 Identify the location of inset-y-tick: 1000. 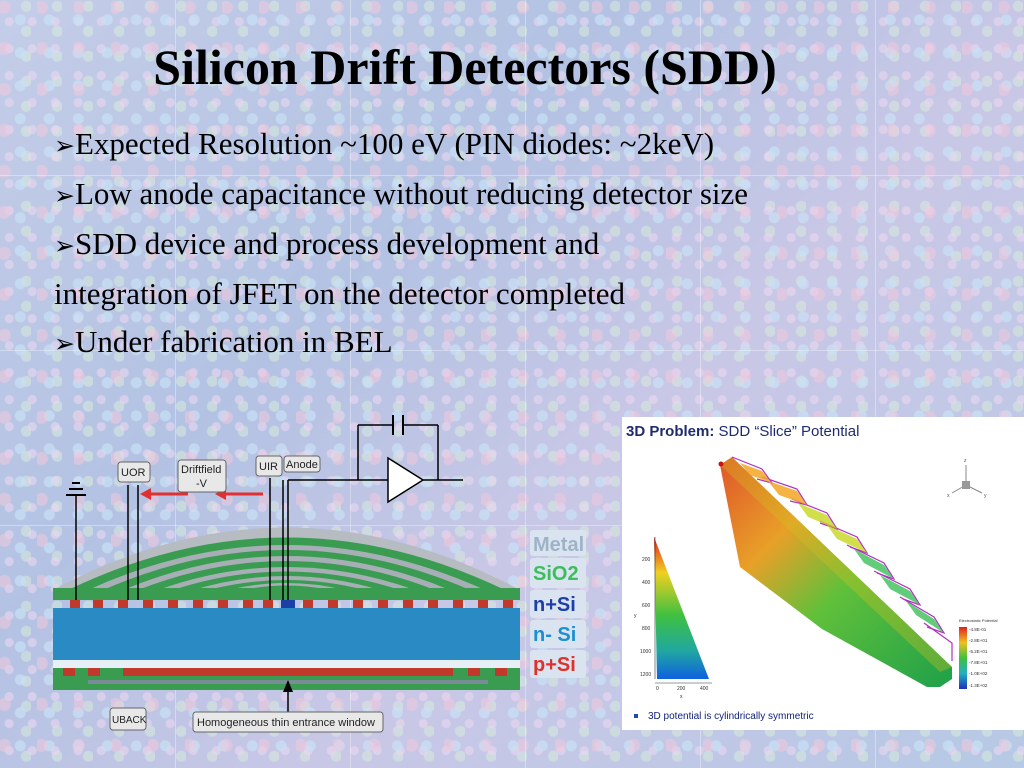
(645, 652).